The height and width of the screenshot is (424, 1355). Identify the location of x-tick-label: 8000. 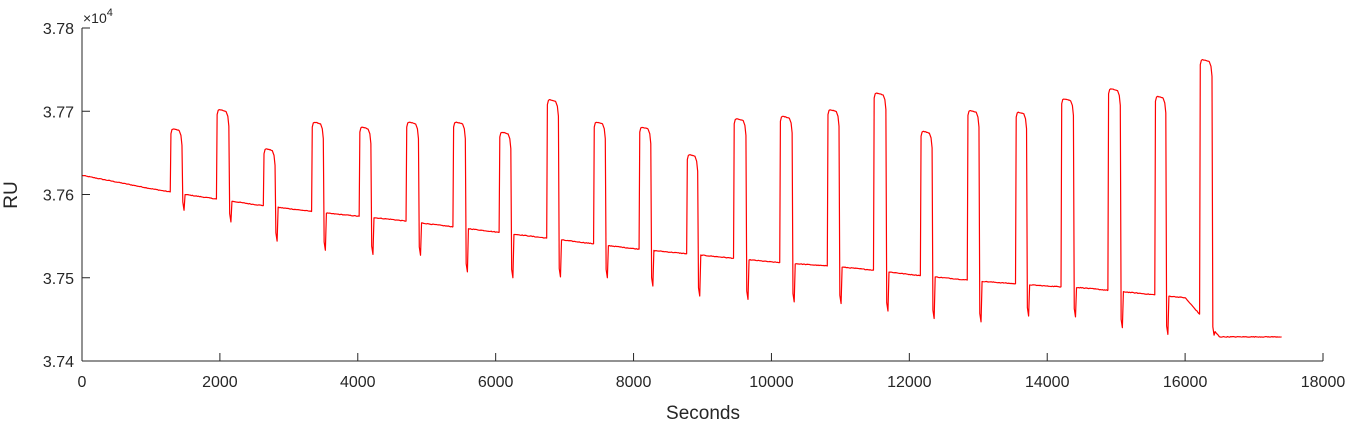
(634, 382).